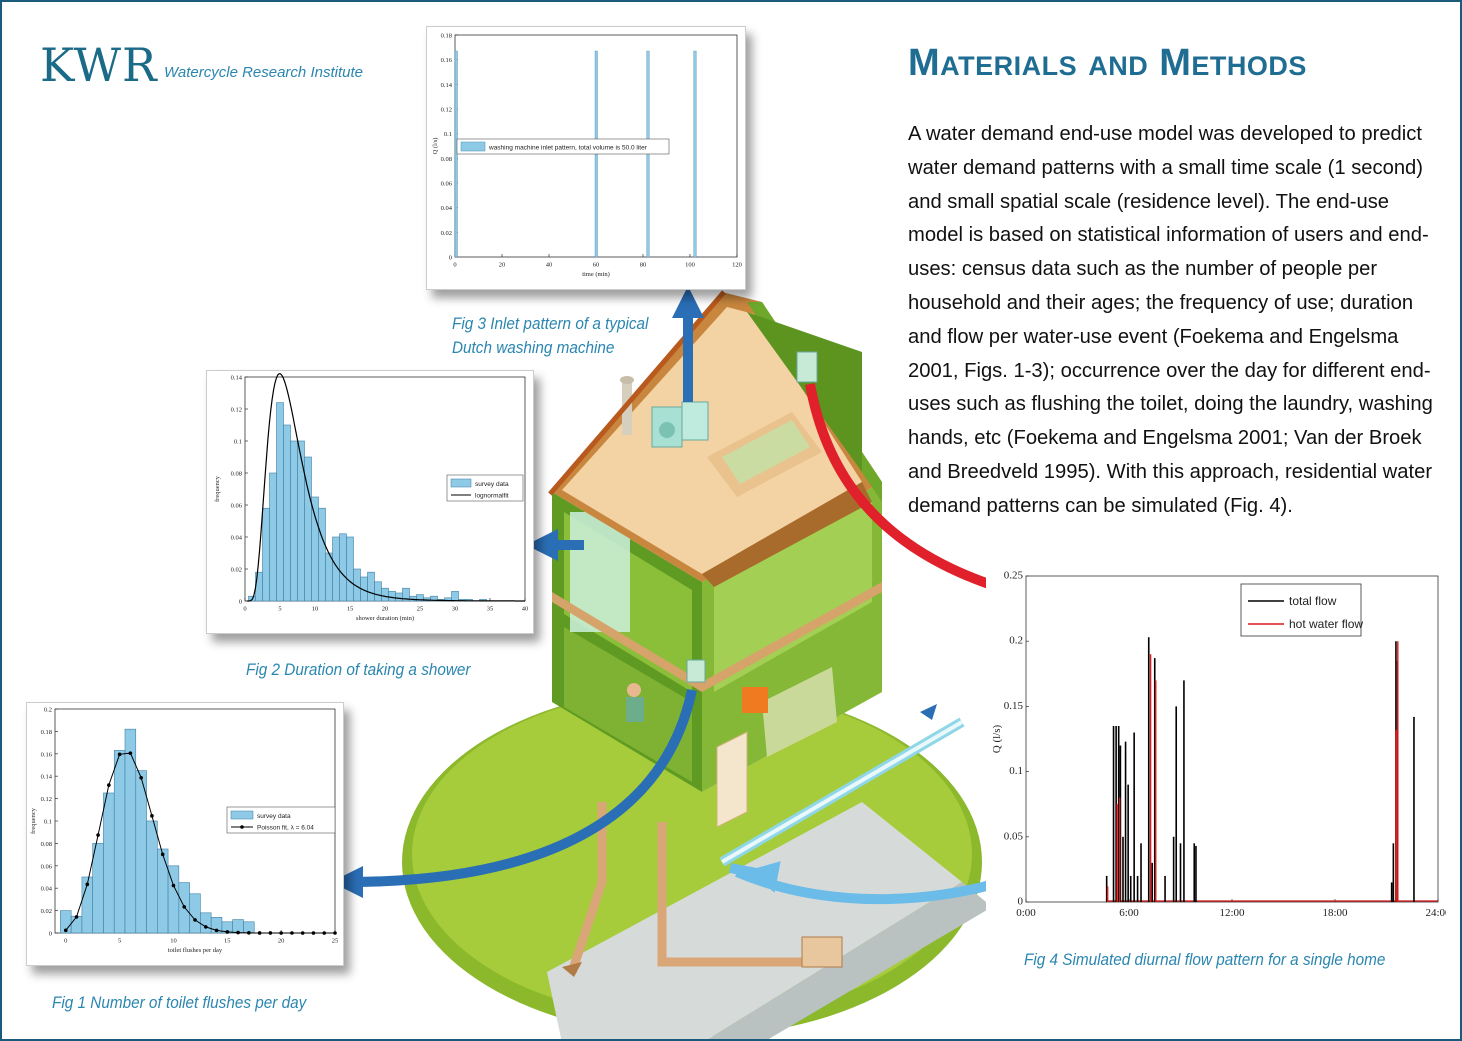 This screenshot has height=1041, width=1462. What do you see at coordinates (550, 323) in the screenshot?
I see `fig3-caption-line1: Fig 3 Inlet pattern of a typical` at bounding box center [550, 323].